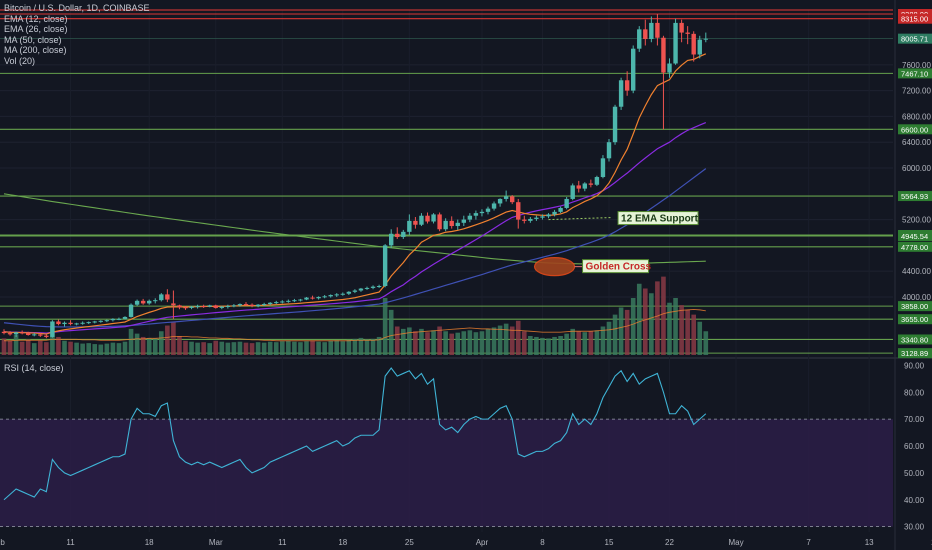 This screenshot has height=550, width=932. Describe the element at coordinates (35, 50) in the screenshot. I see `indicator-ma200-label: MA (200, close)` at that location.